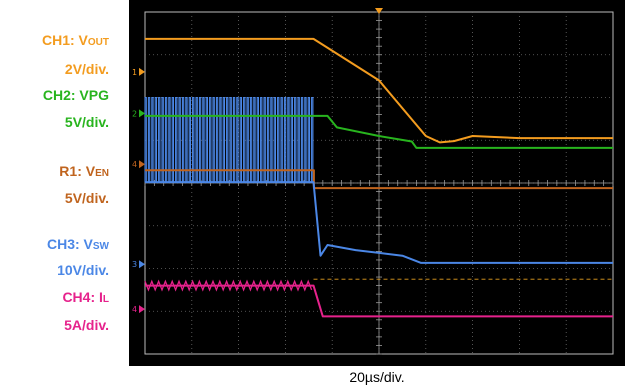 Image resolution: width=627 pixels, height=387 pixels. I want to click on ch2-scale: 5V/div., so click(86, 122).